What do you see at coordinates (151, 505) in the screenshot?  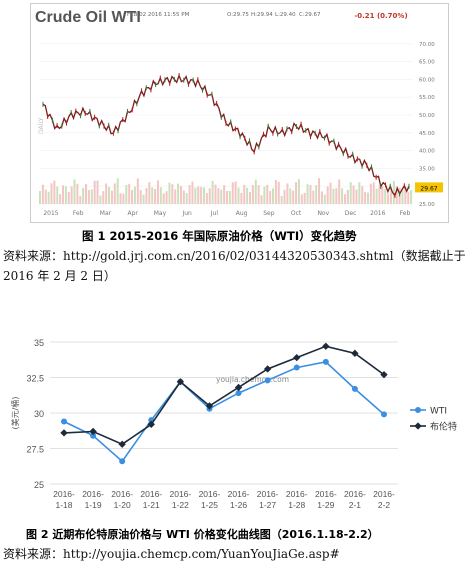 I see `x-tick-date: 1-21` at bounding box center [151, 505].